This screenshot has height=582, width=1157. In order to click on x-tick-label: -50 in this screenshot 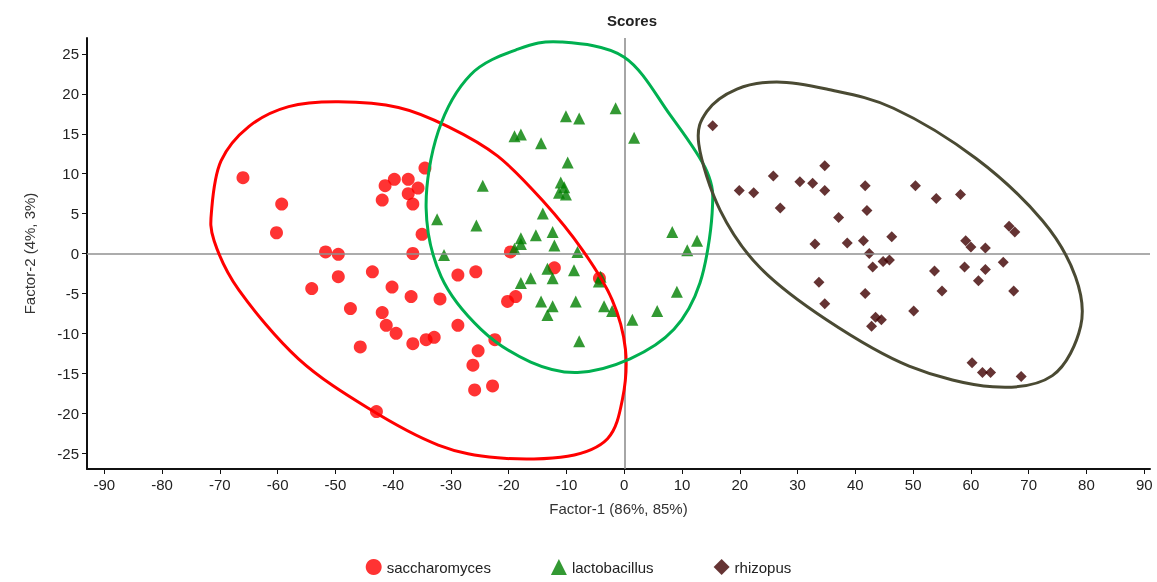, I will do `click(335, 484)`.